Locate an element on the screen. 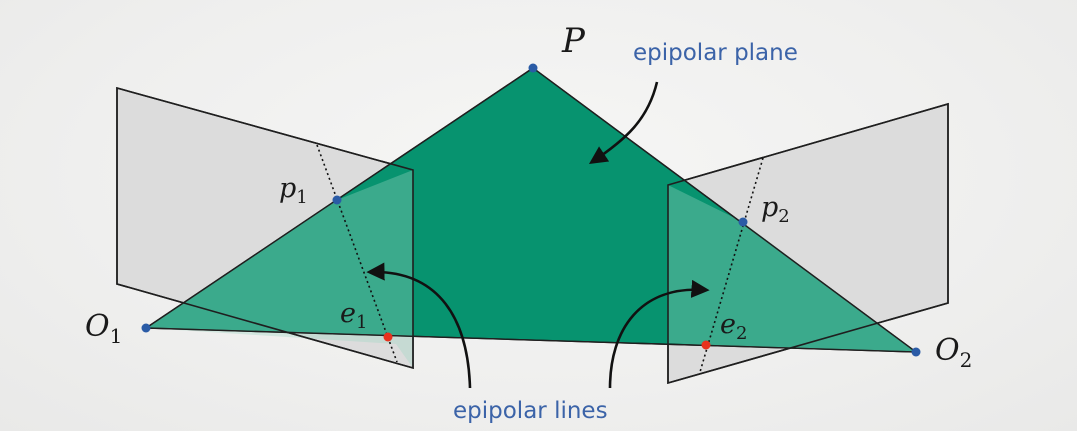  arrow-epipolar-line-left is located at coordinates (419, 325).